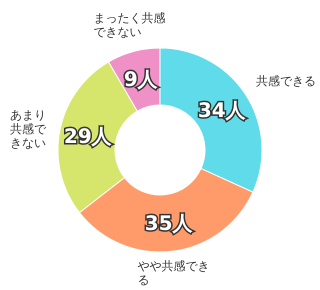 This screenshot has height=290, width=320. I want to click on data-label: 35人, so click(169, 222).